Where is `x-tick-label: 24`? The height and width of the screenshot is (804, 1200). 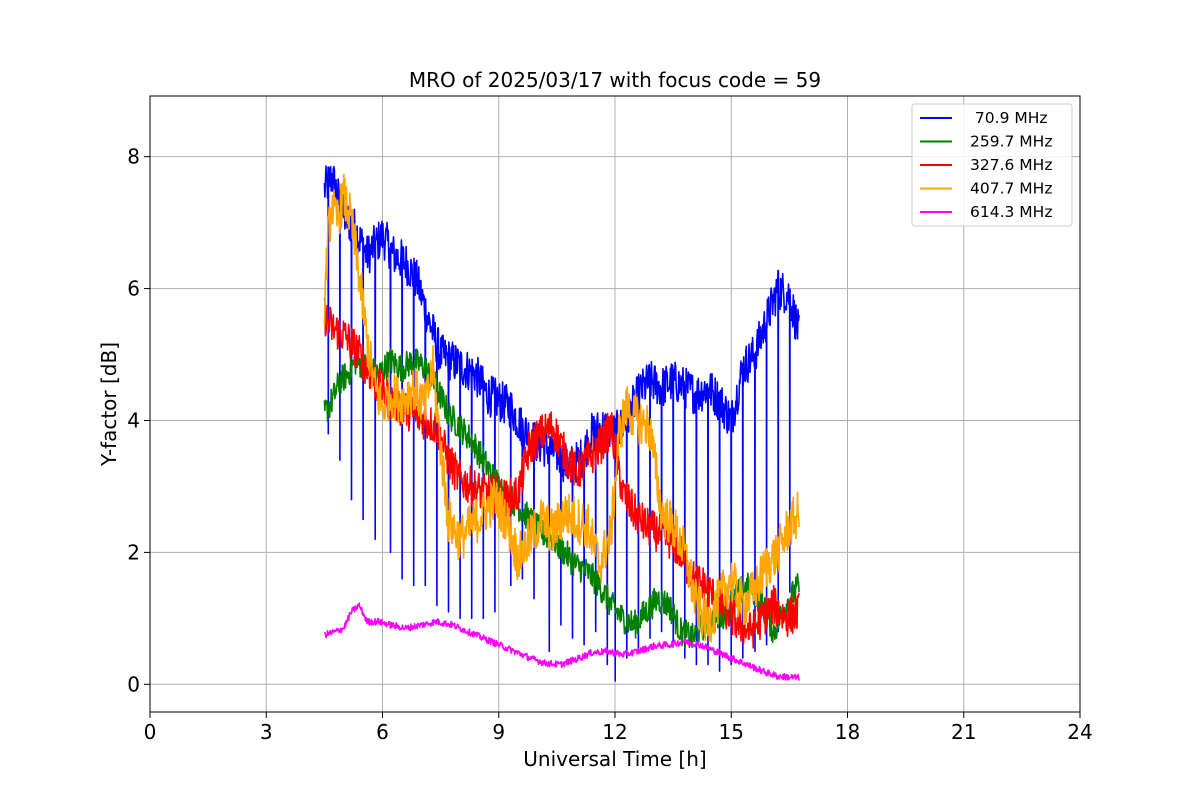
x-tick-label: 24 is located at coordinates (1079, 732).